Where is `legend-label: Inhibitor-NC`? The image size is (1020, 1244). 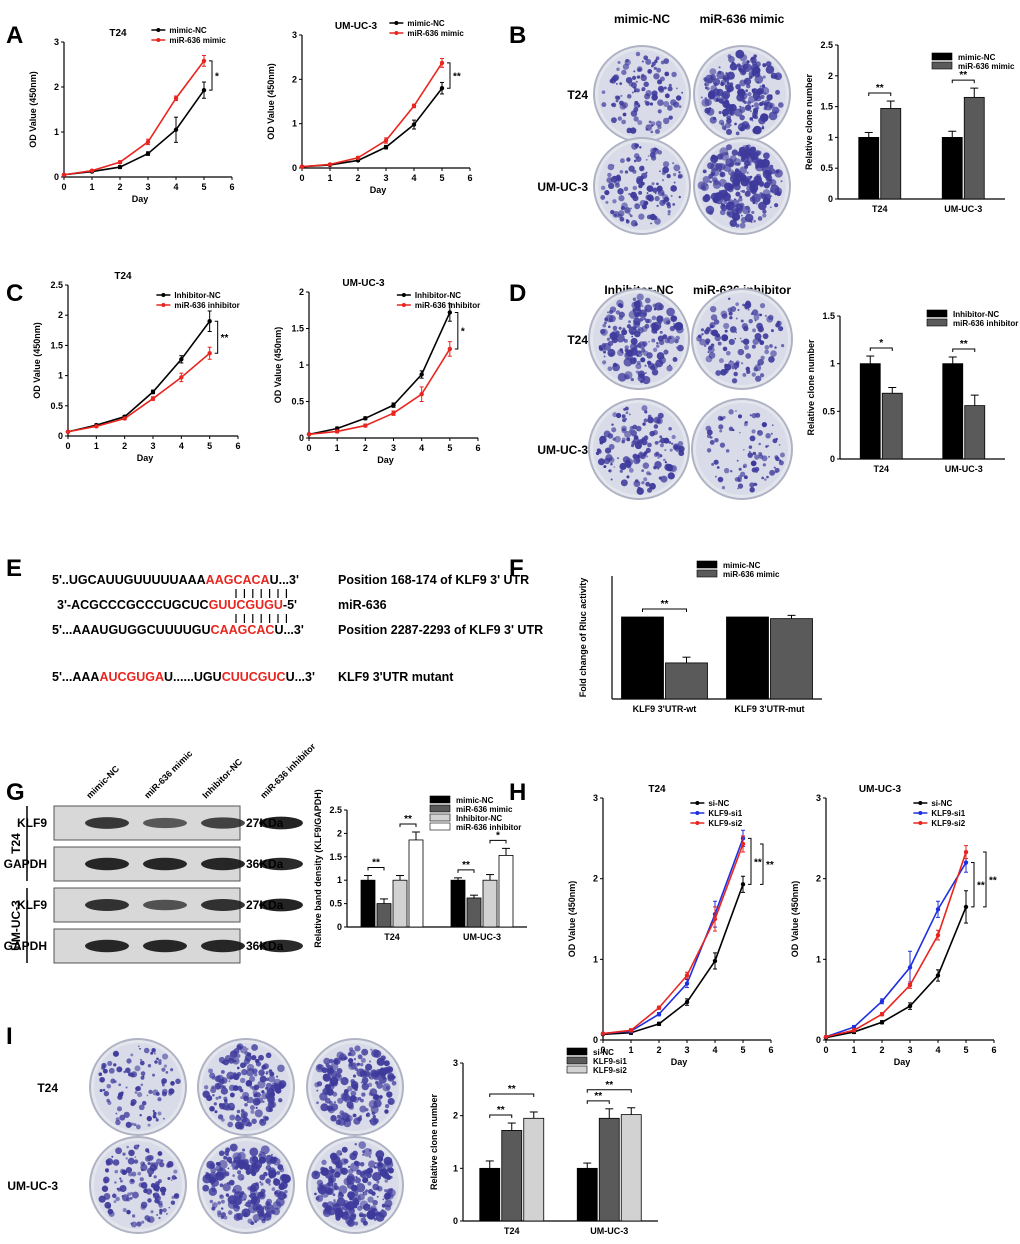
legend-label: Inhibitor-NC is located at coordinates (197, 295).